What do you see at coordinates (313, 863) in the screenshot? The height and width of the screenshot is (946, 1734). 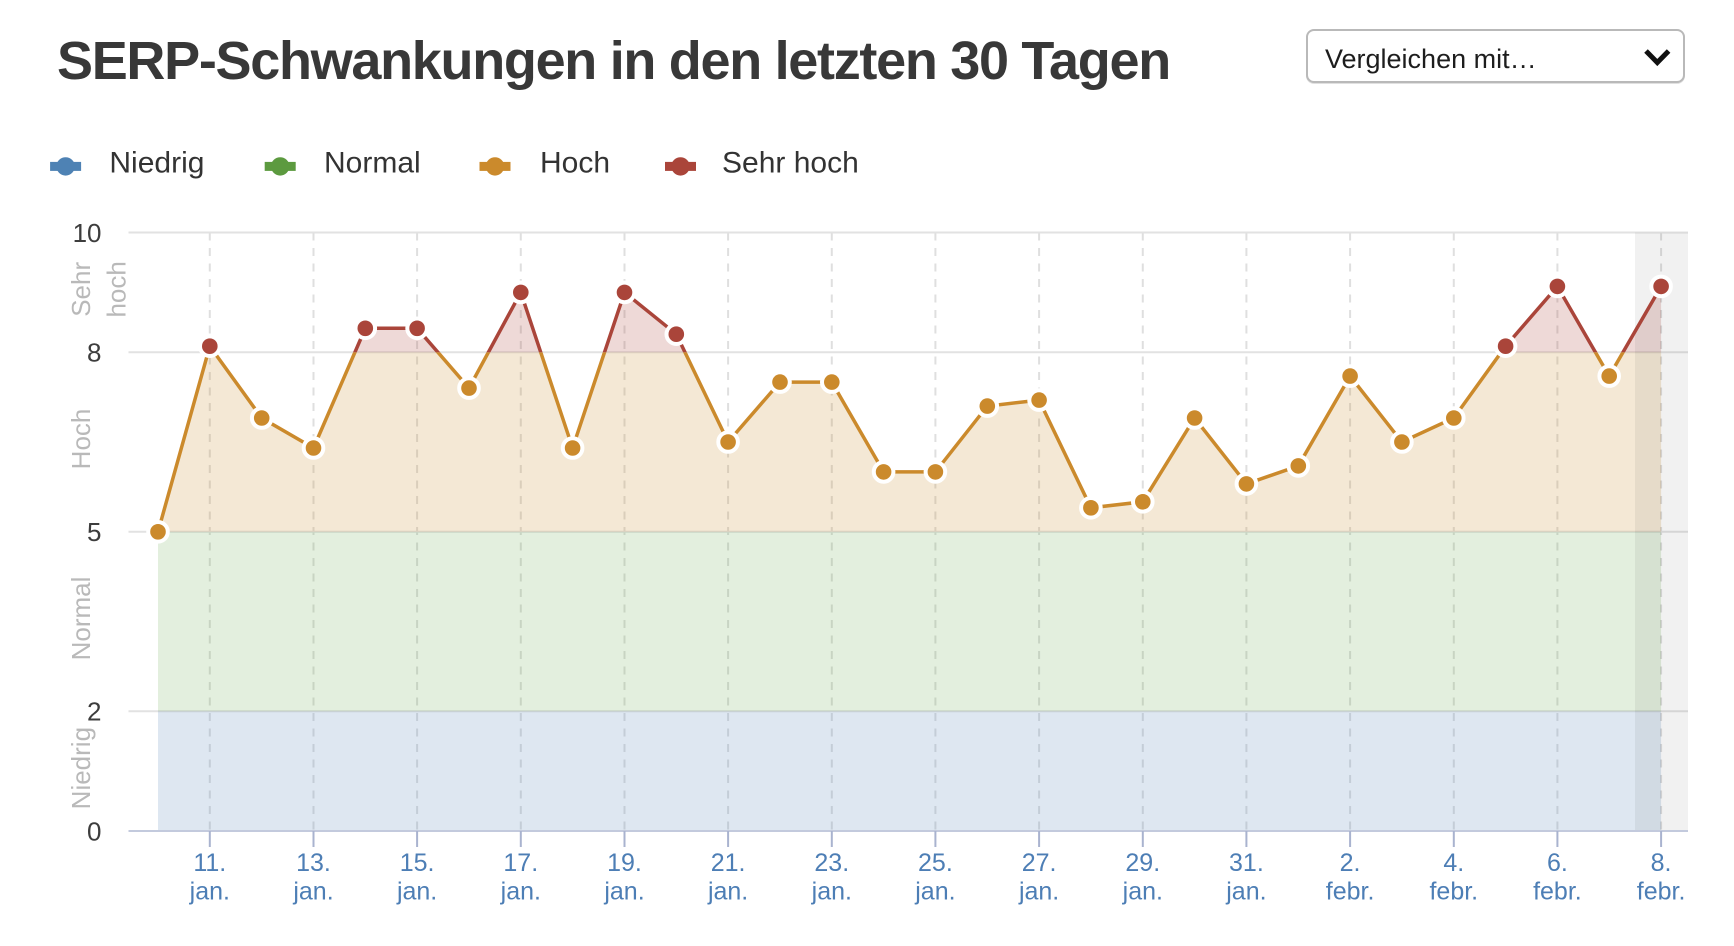 I see `svg-text: 13.` at bounding box center [313, 863].